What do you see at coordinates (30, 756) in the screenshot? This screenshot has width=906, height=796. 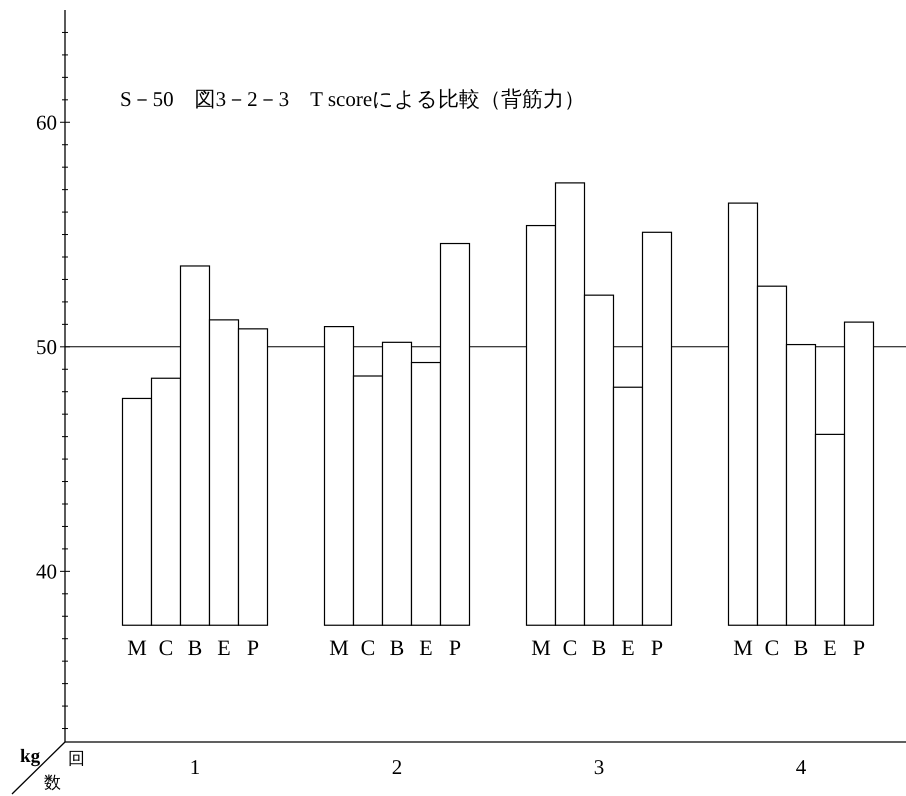 I see `ylabel: kg` at bounding box center [30, 756].